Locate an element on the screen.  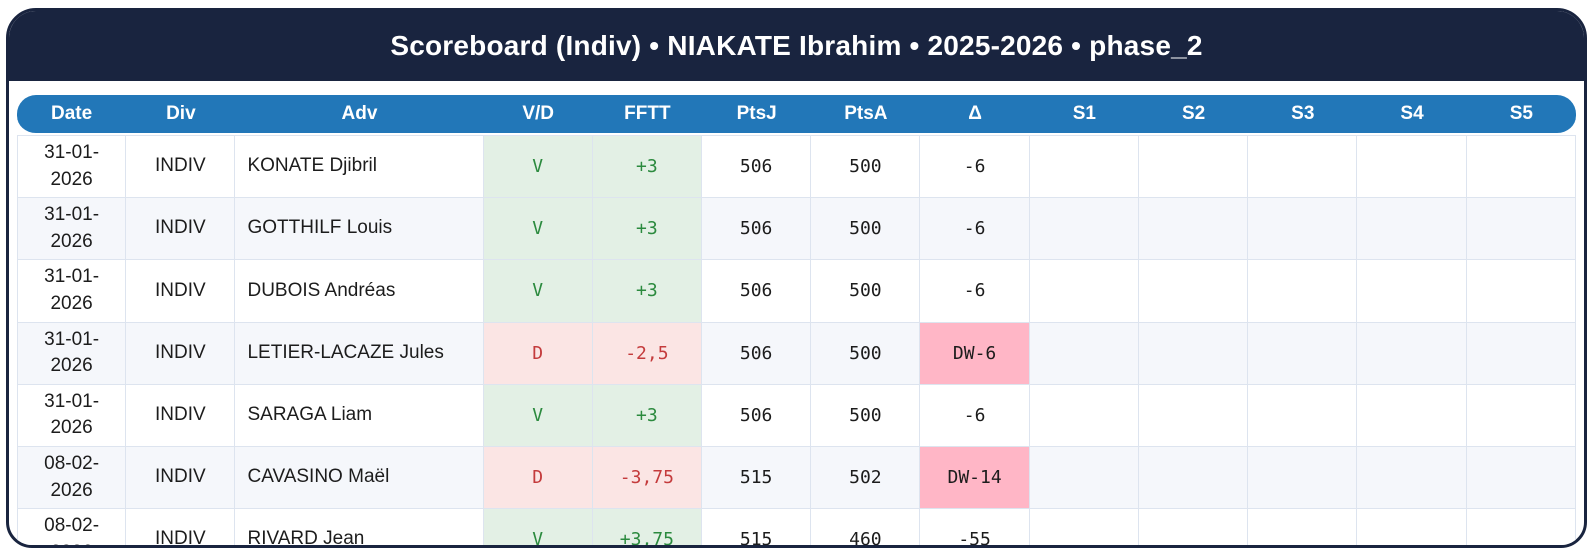
cell-adv: GOTTHILF Louis is located at coordinates (359, 229).